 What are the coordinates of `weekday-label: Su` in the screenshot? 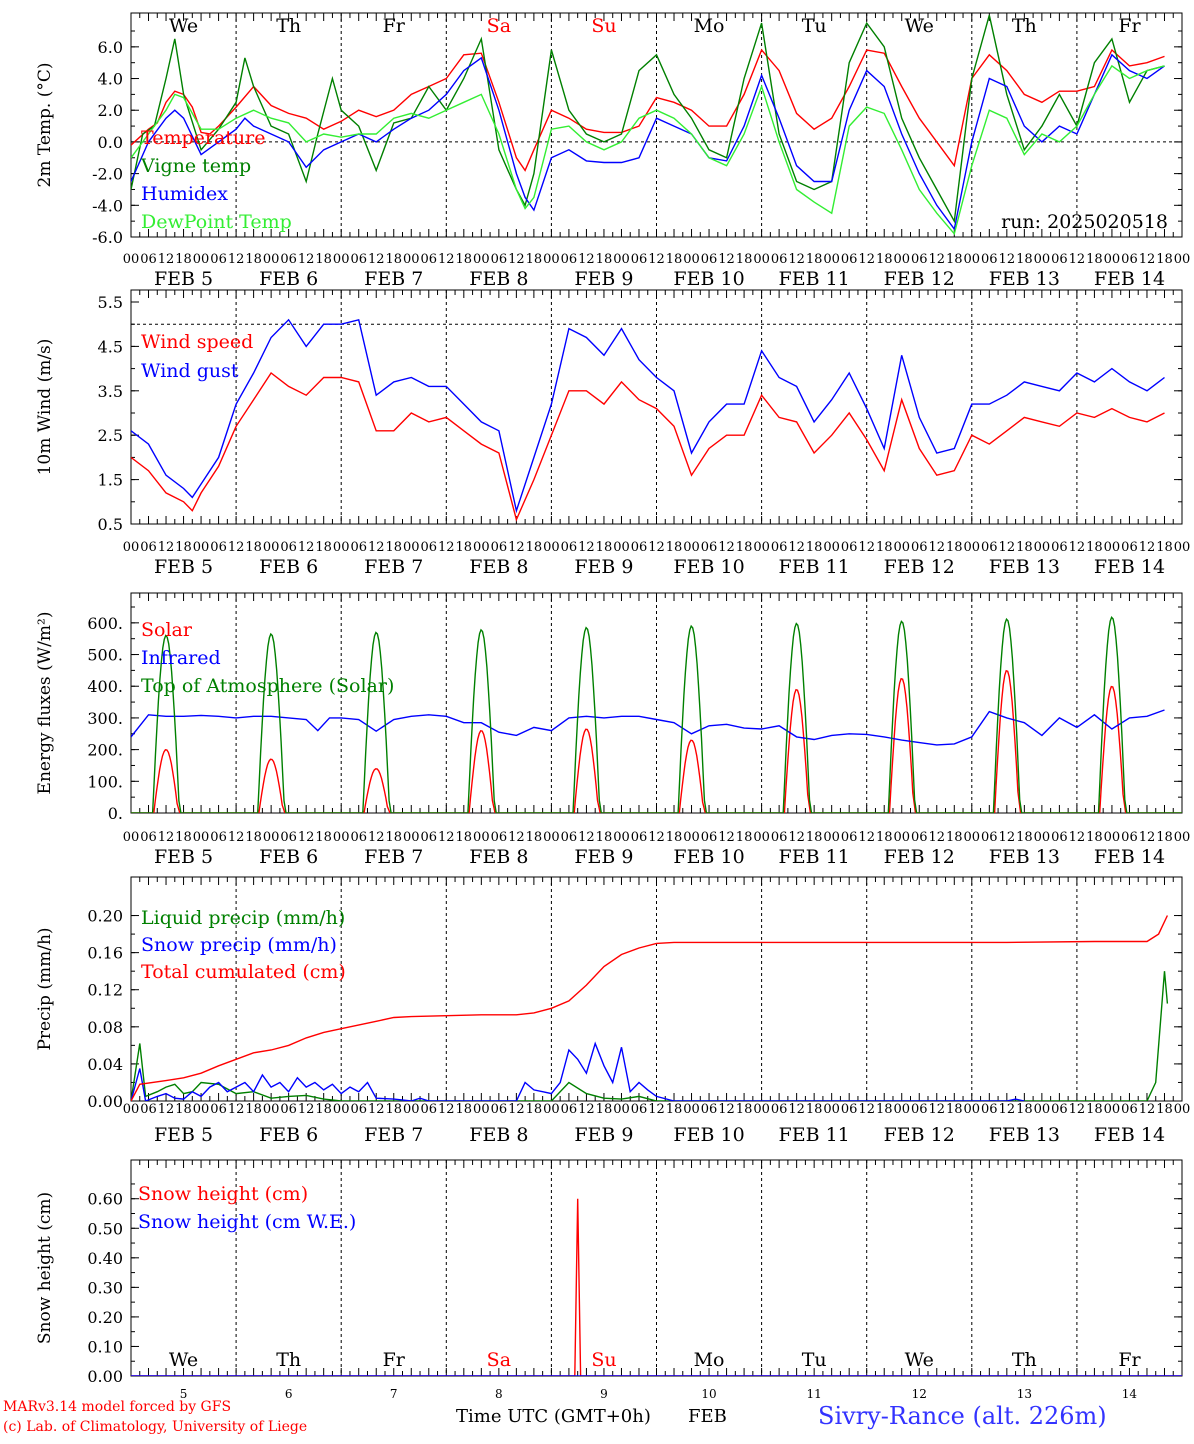 It's located at (603, 26).